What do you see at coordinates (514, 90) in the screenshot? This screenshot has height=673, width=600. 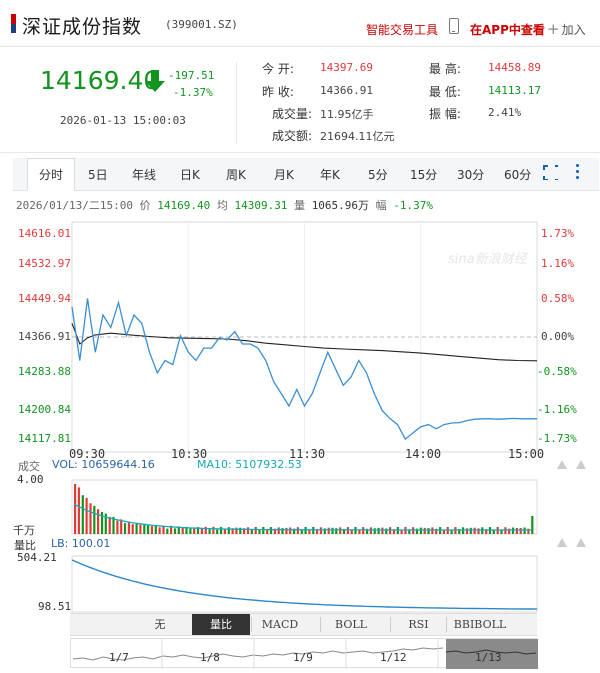 I see `stat-value-low: 14113.17` at bounding box center [514, 90].